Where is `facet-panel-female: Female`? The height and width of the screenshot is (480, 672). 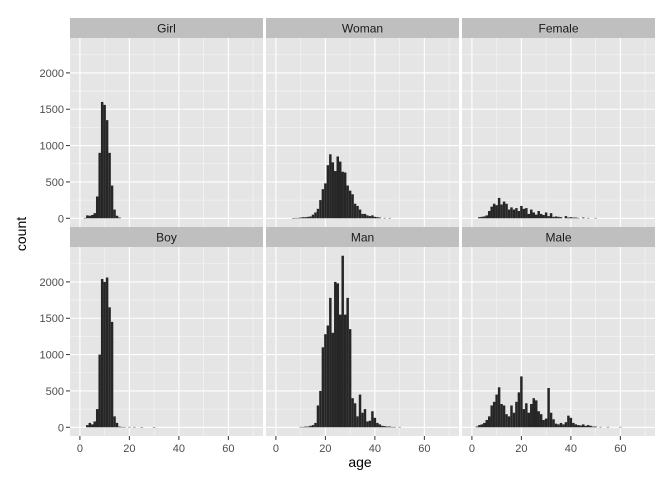
facet-panel-female: Female is located at coordinates (558, 122).